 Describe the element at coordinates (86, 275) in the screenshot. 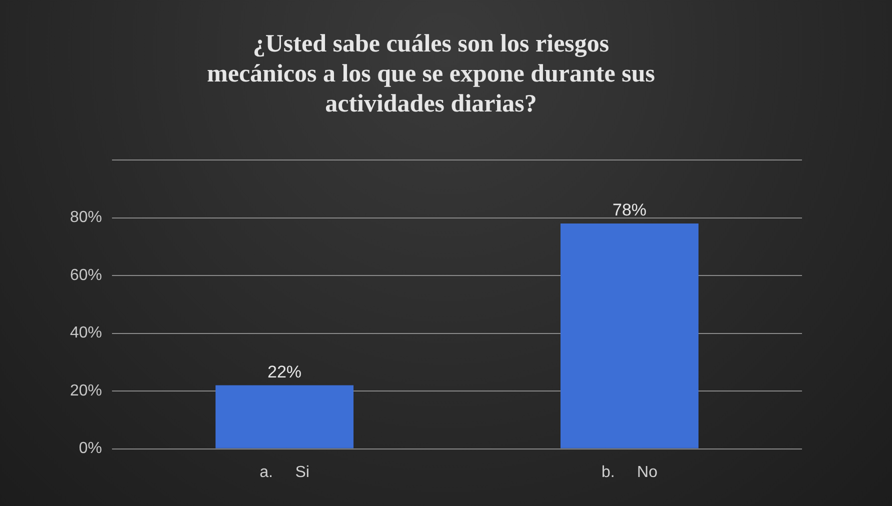

I see `y-tick-label: 60%` at that location.